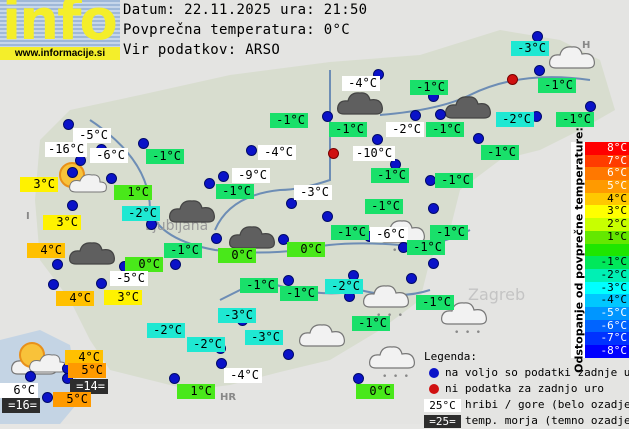  Describe the element at coordinates (434, 389) in the screenshot. I see `red-dot-icon` at that location.